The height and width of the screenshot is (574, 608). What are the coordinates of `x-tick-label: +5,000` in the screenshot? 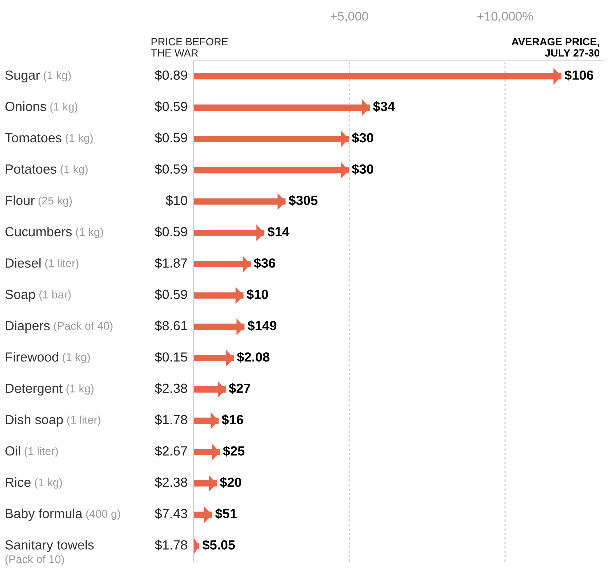 It's located at (349, 17).